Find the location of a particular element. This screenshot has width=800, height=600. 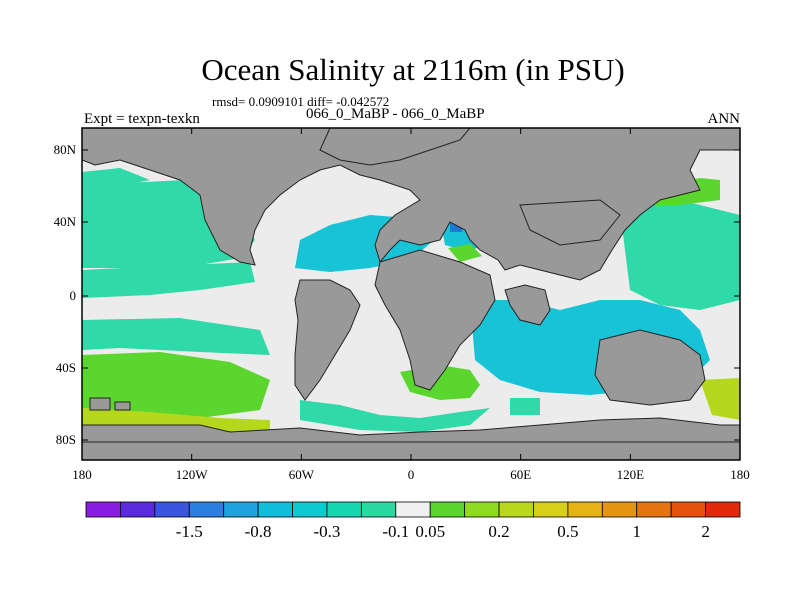

asia-interior is located at coordinates (570, 222).